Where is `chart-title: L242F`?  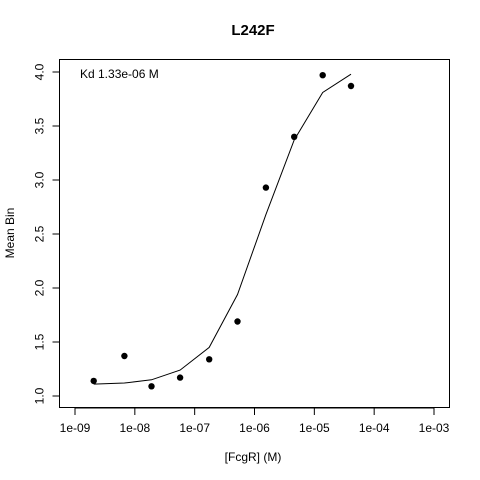 chart-title: L242F is located at coordinates (252, 30).